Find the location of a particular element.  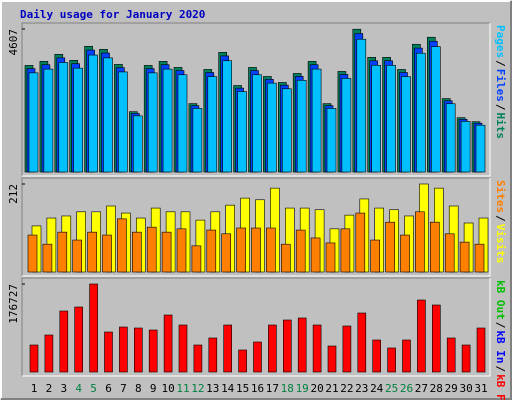

x-tick-label: 21 is located at coordinates (331, 388).